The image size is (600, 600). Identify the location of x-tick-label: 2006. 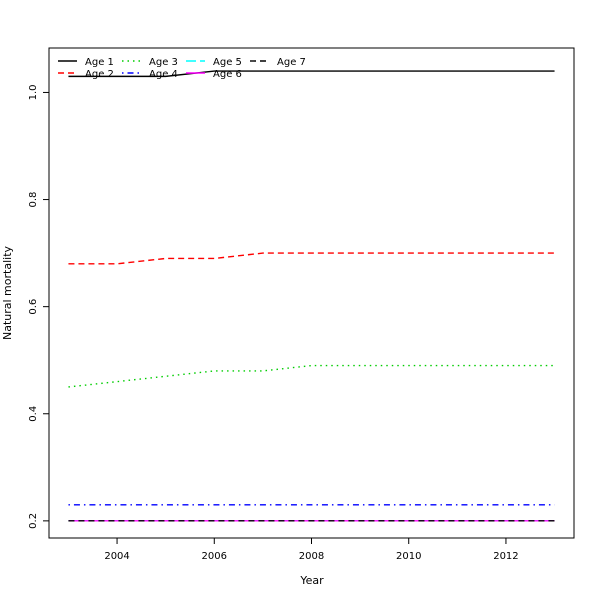
(214, 556).